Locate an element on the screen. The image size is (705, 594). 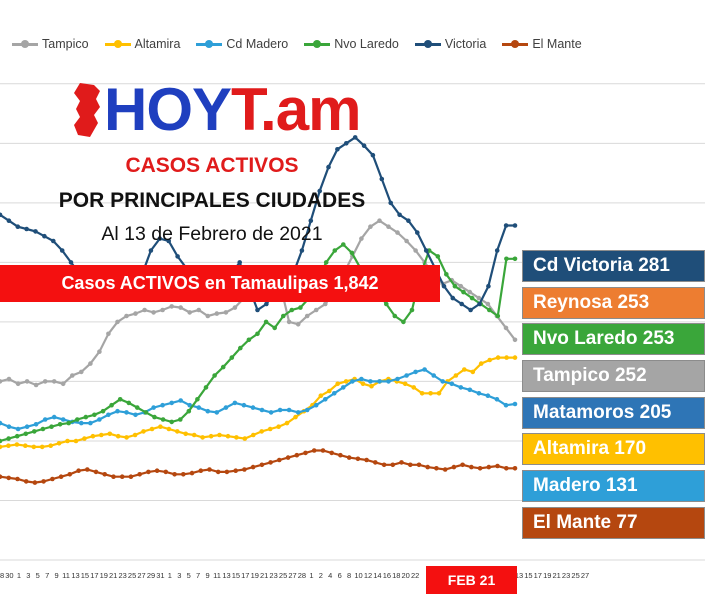
x-tick-label: 28 is located at coordinates (2, 575).